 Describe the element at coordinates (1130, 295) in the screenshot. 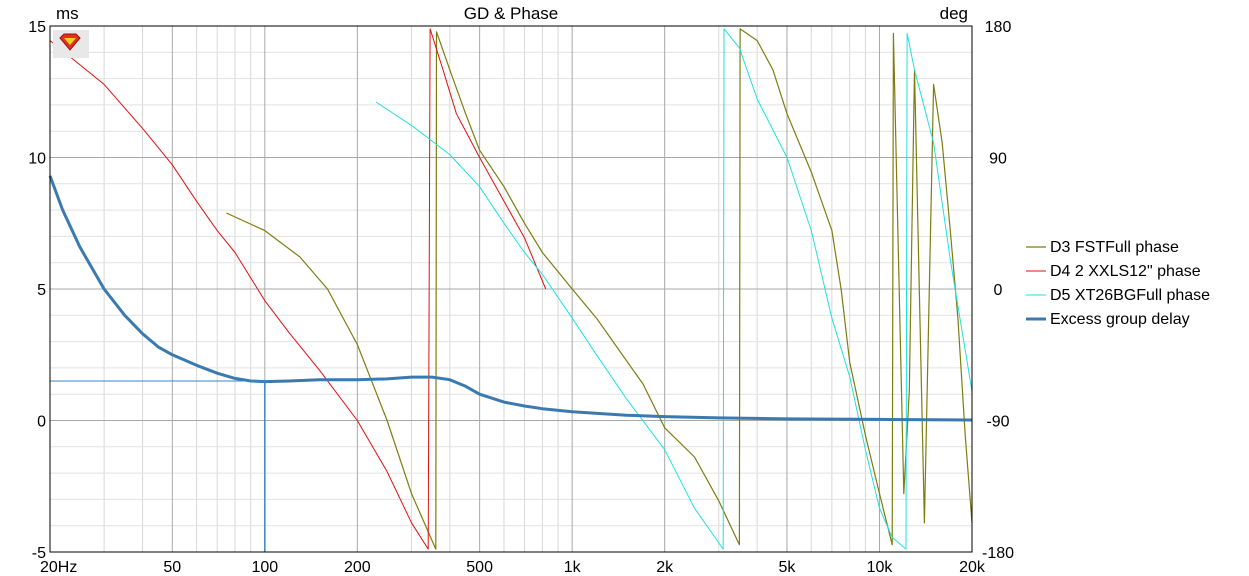

I see `legend-label: D5 XT26BGFull phase` at that location.